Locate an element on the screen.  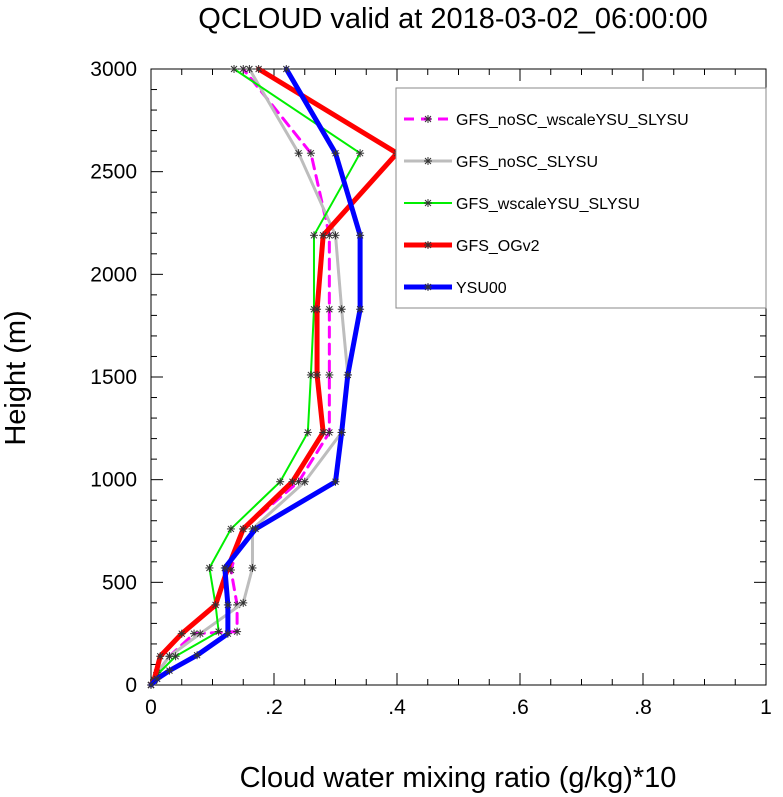
y-tick-label: 1000 is located at coordinates (113, 480).